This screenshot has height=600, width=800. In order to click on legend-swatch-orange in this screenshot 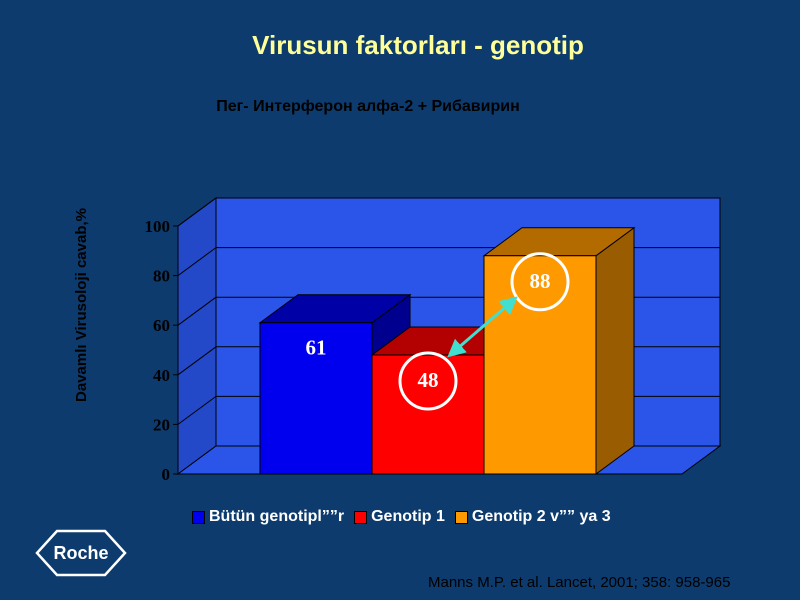, I will do `click(461, 517)`.